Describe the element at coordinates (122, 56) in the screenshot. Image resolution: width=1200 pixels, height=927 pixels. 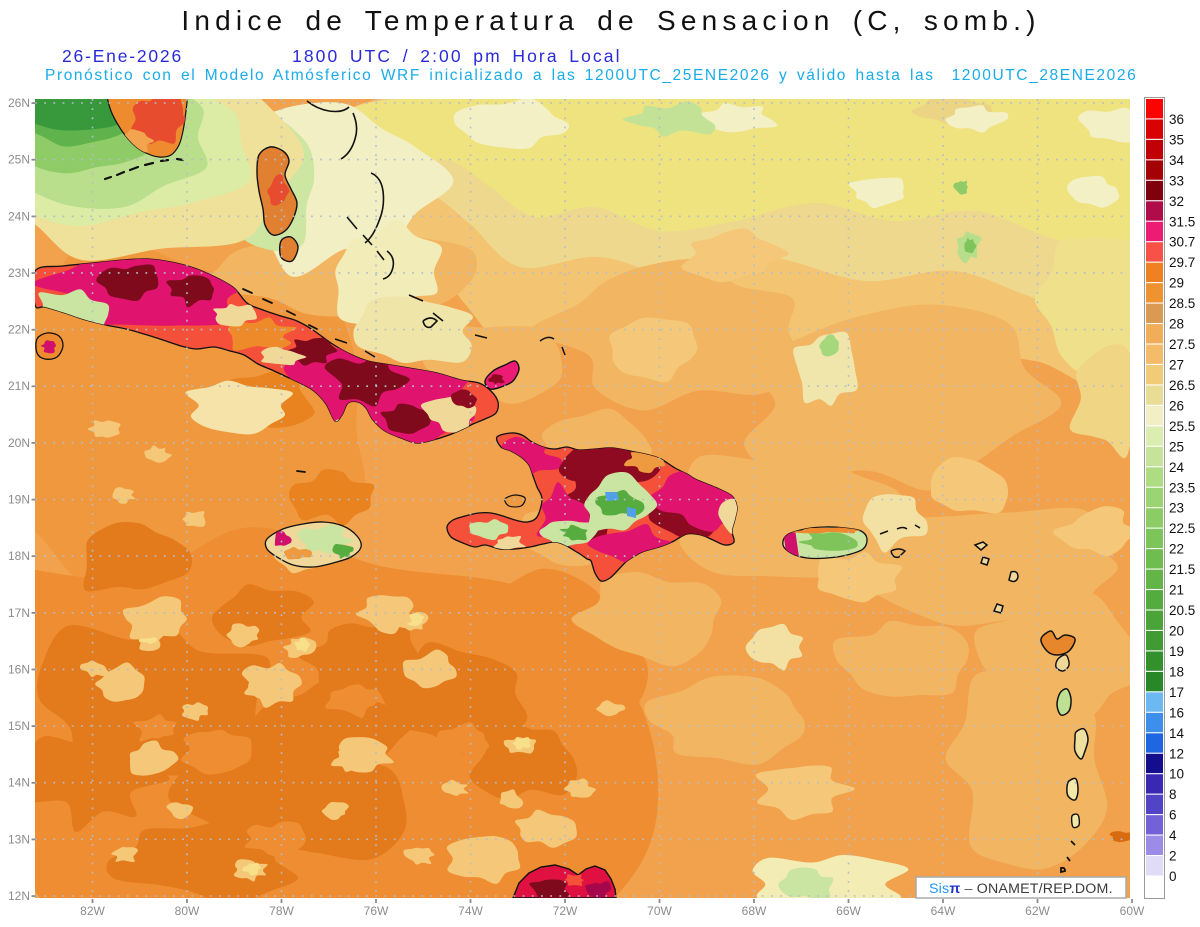
I see `svg-text: 26-Ene-2026` at that location.